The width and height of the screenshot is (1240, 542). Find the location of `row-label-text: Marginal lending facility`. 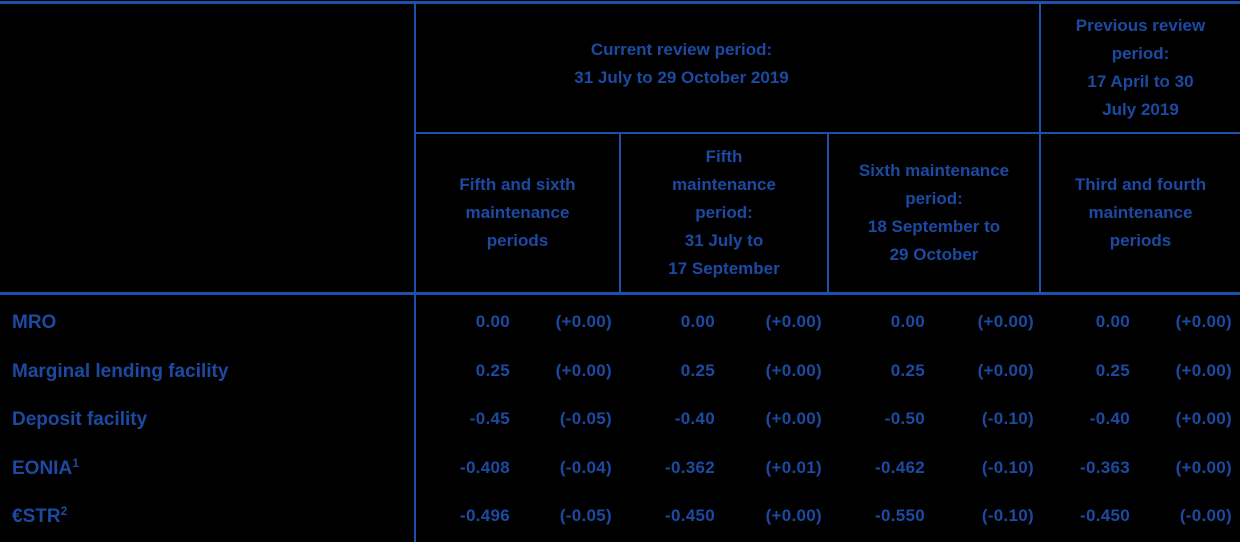

row-label-text: Marginal lending facility is located at coordinates (120, 372).